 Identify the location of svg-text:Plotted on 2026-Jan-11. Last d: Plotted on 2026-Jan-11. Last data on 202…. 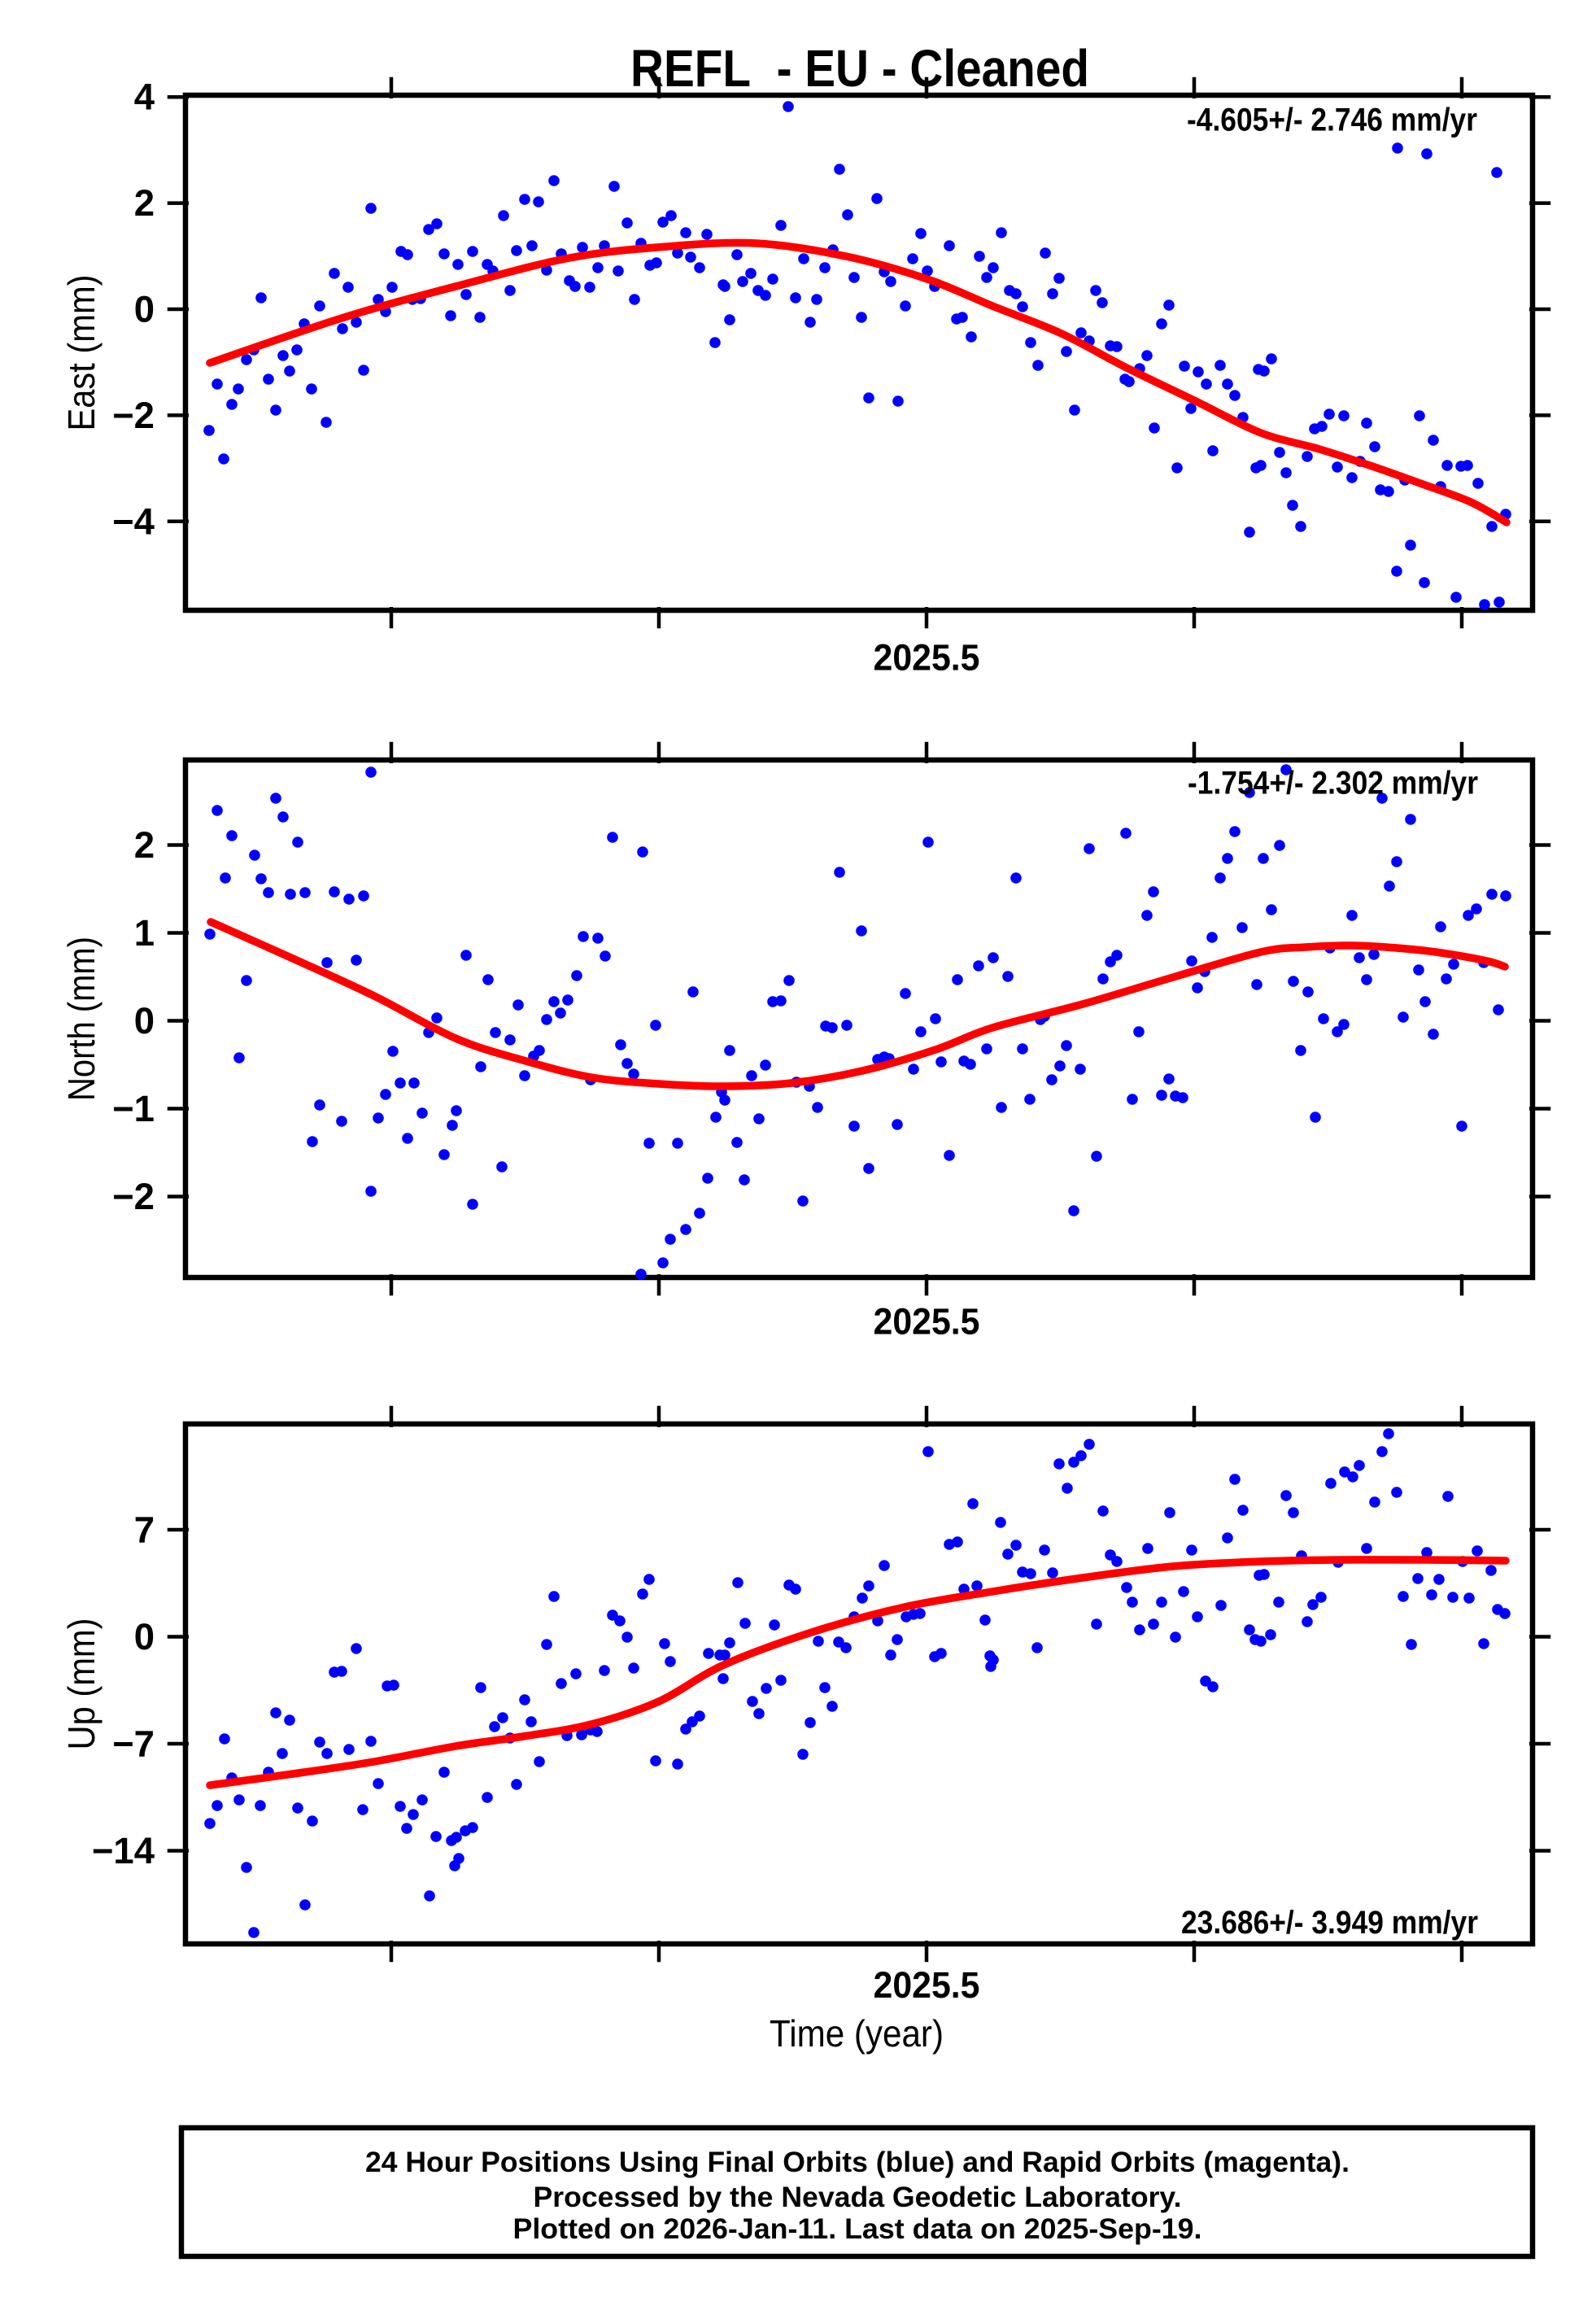
(857, 2228).